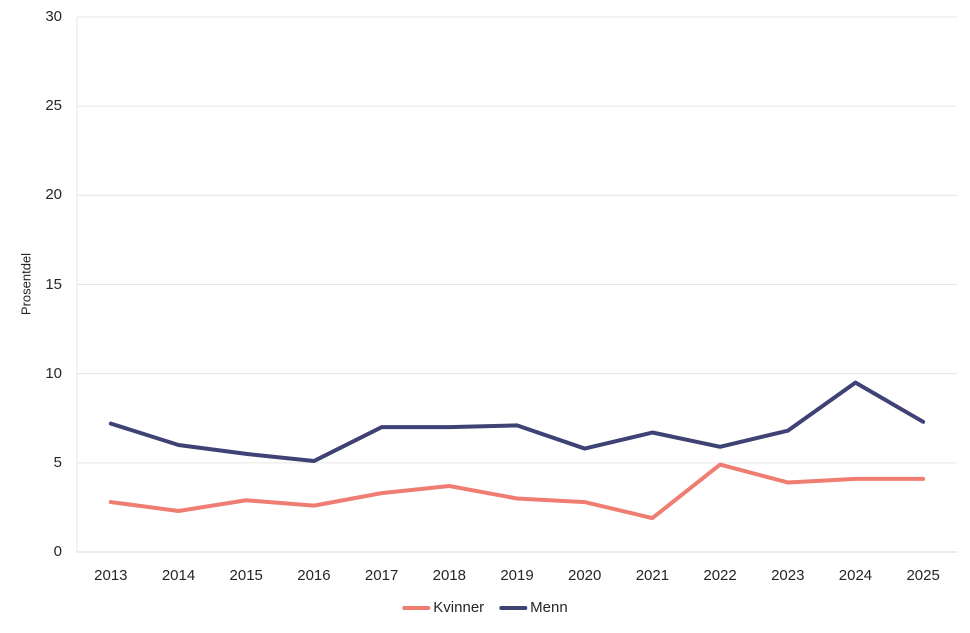 The height and width of the screenshot is (633, 970). What do you see at coordinates (57, 551) in the screenshot?
I see `y-axis-tick-label: 0` at bounding box center [57, 551].